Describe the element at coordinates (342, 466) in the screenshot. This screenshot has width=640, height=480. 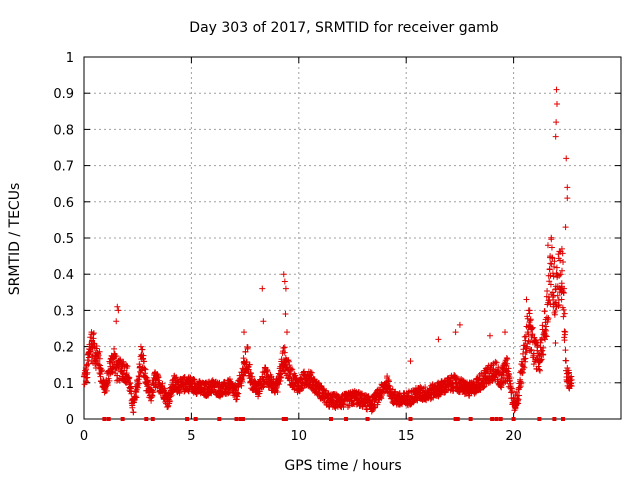
I see `x-axis-label: GPS time / hours` at that location.